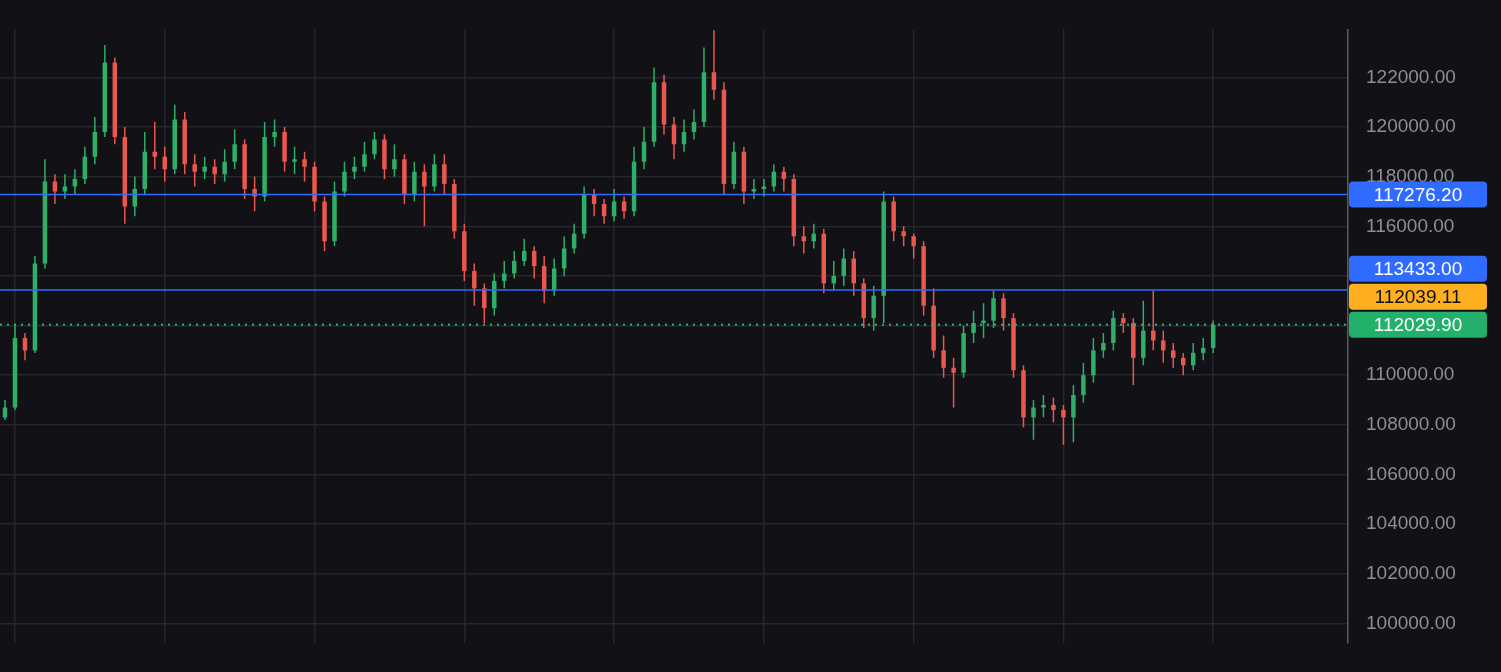 This screenshot has height=672, width=1501. What do you see at coordinates (1418, 297) in the screenshot?
I see `ref-line-label: 112039.11` at bounding box center [1418, 297].